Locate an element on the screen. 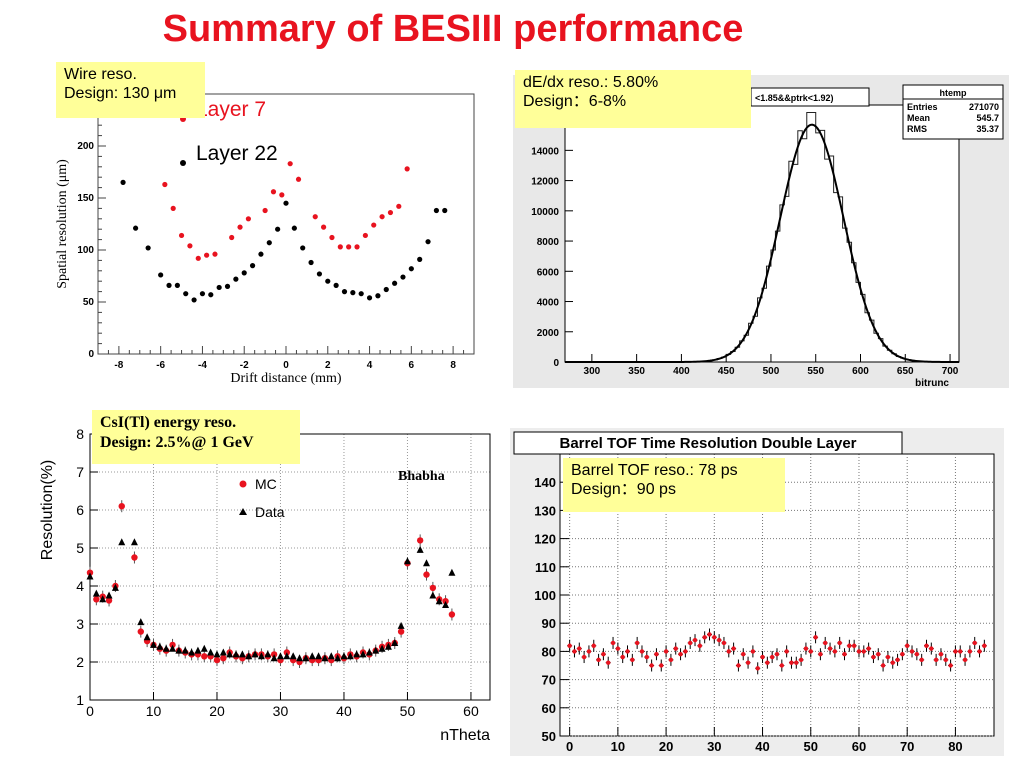 This screenshot has height=768, width=1024. dedx-cut-box is located at coordinates (810, 97).